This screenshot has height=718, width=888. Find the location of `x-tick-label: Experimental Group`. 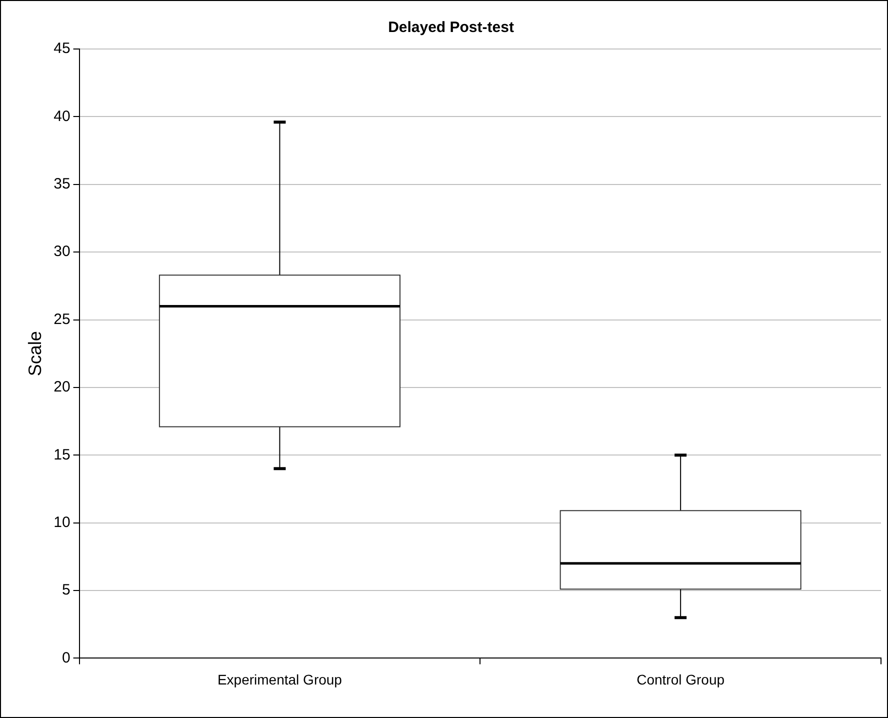

x-tick-label: Experimental Group is located at coordinates (279, 679).